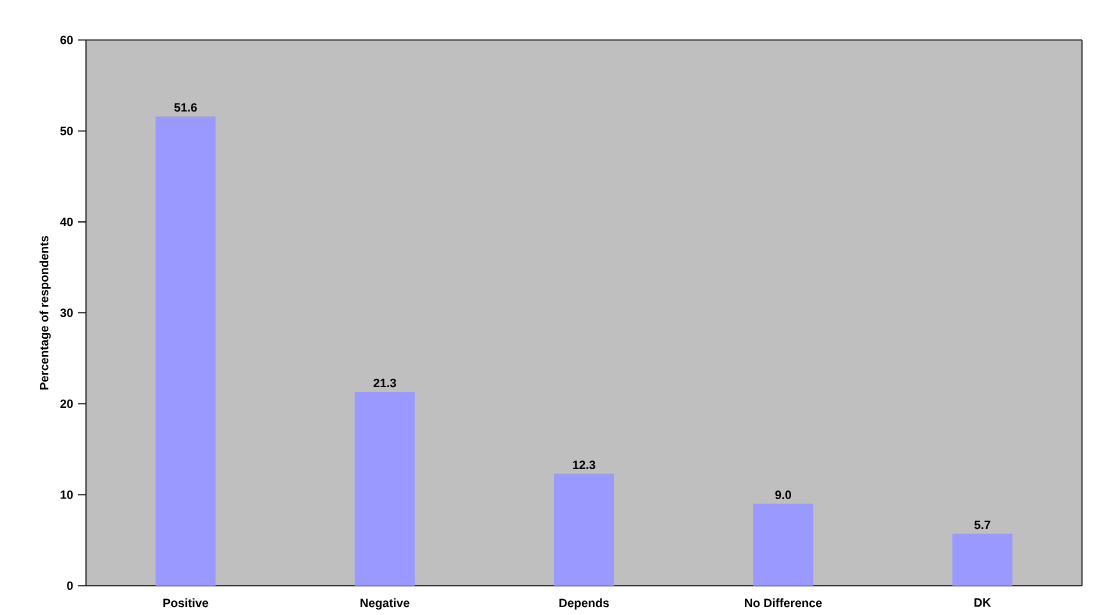 Image resolution: width=1097 pixels, height=615 pixels. I want to click on x-tick-label: DK, so click(982, 602).